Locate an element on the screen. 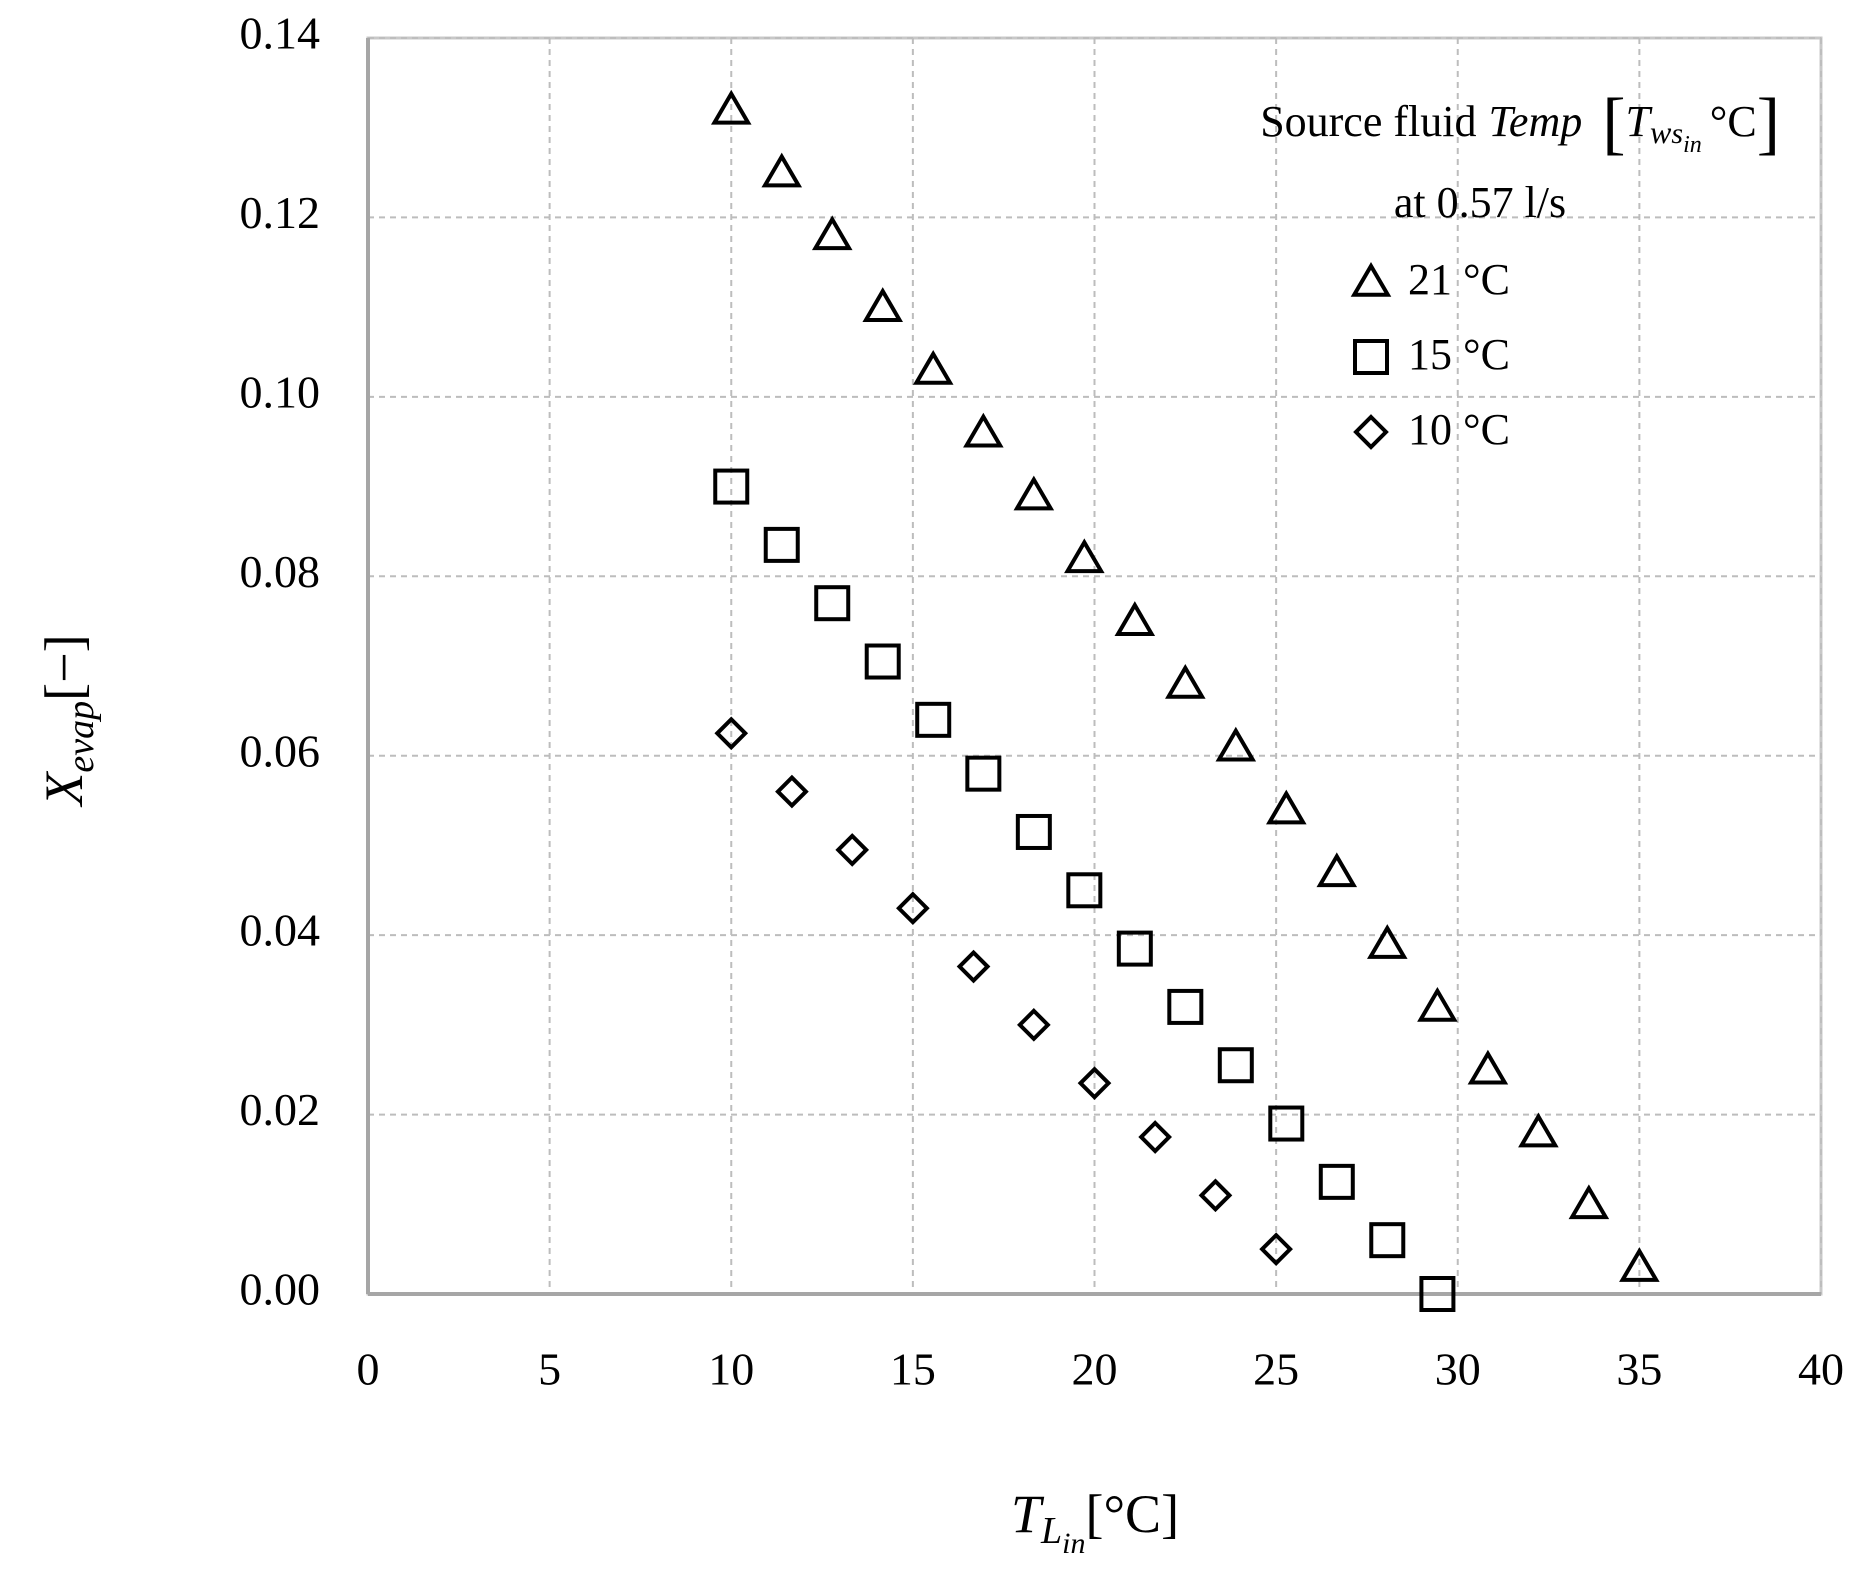  bracket: [ is located at coordinates (1613, 123).